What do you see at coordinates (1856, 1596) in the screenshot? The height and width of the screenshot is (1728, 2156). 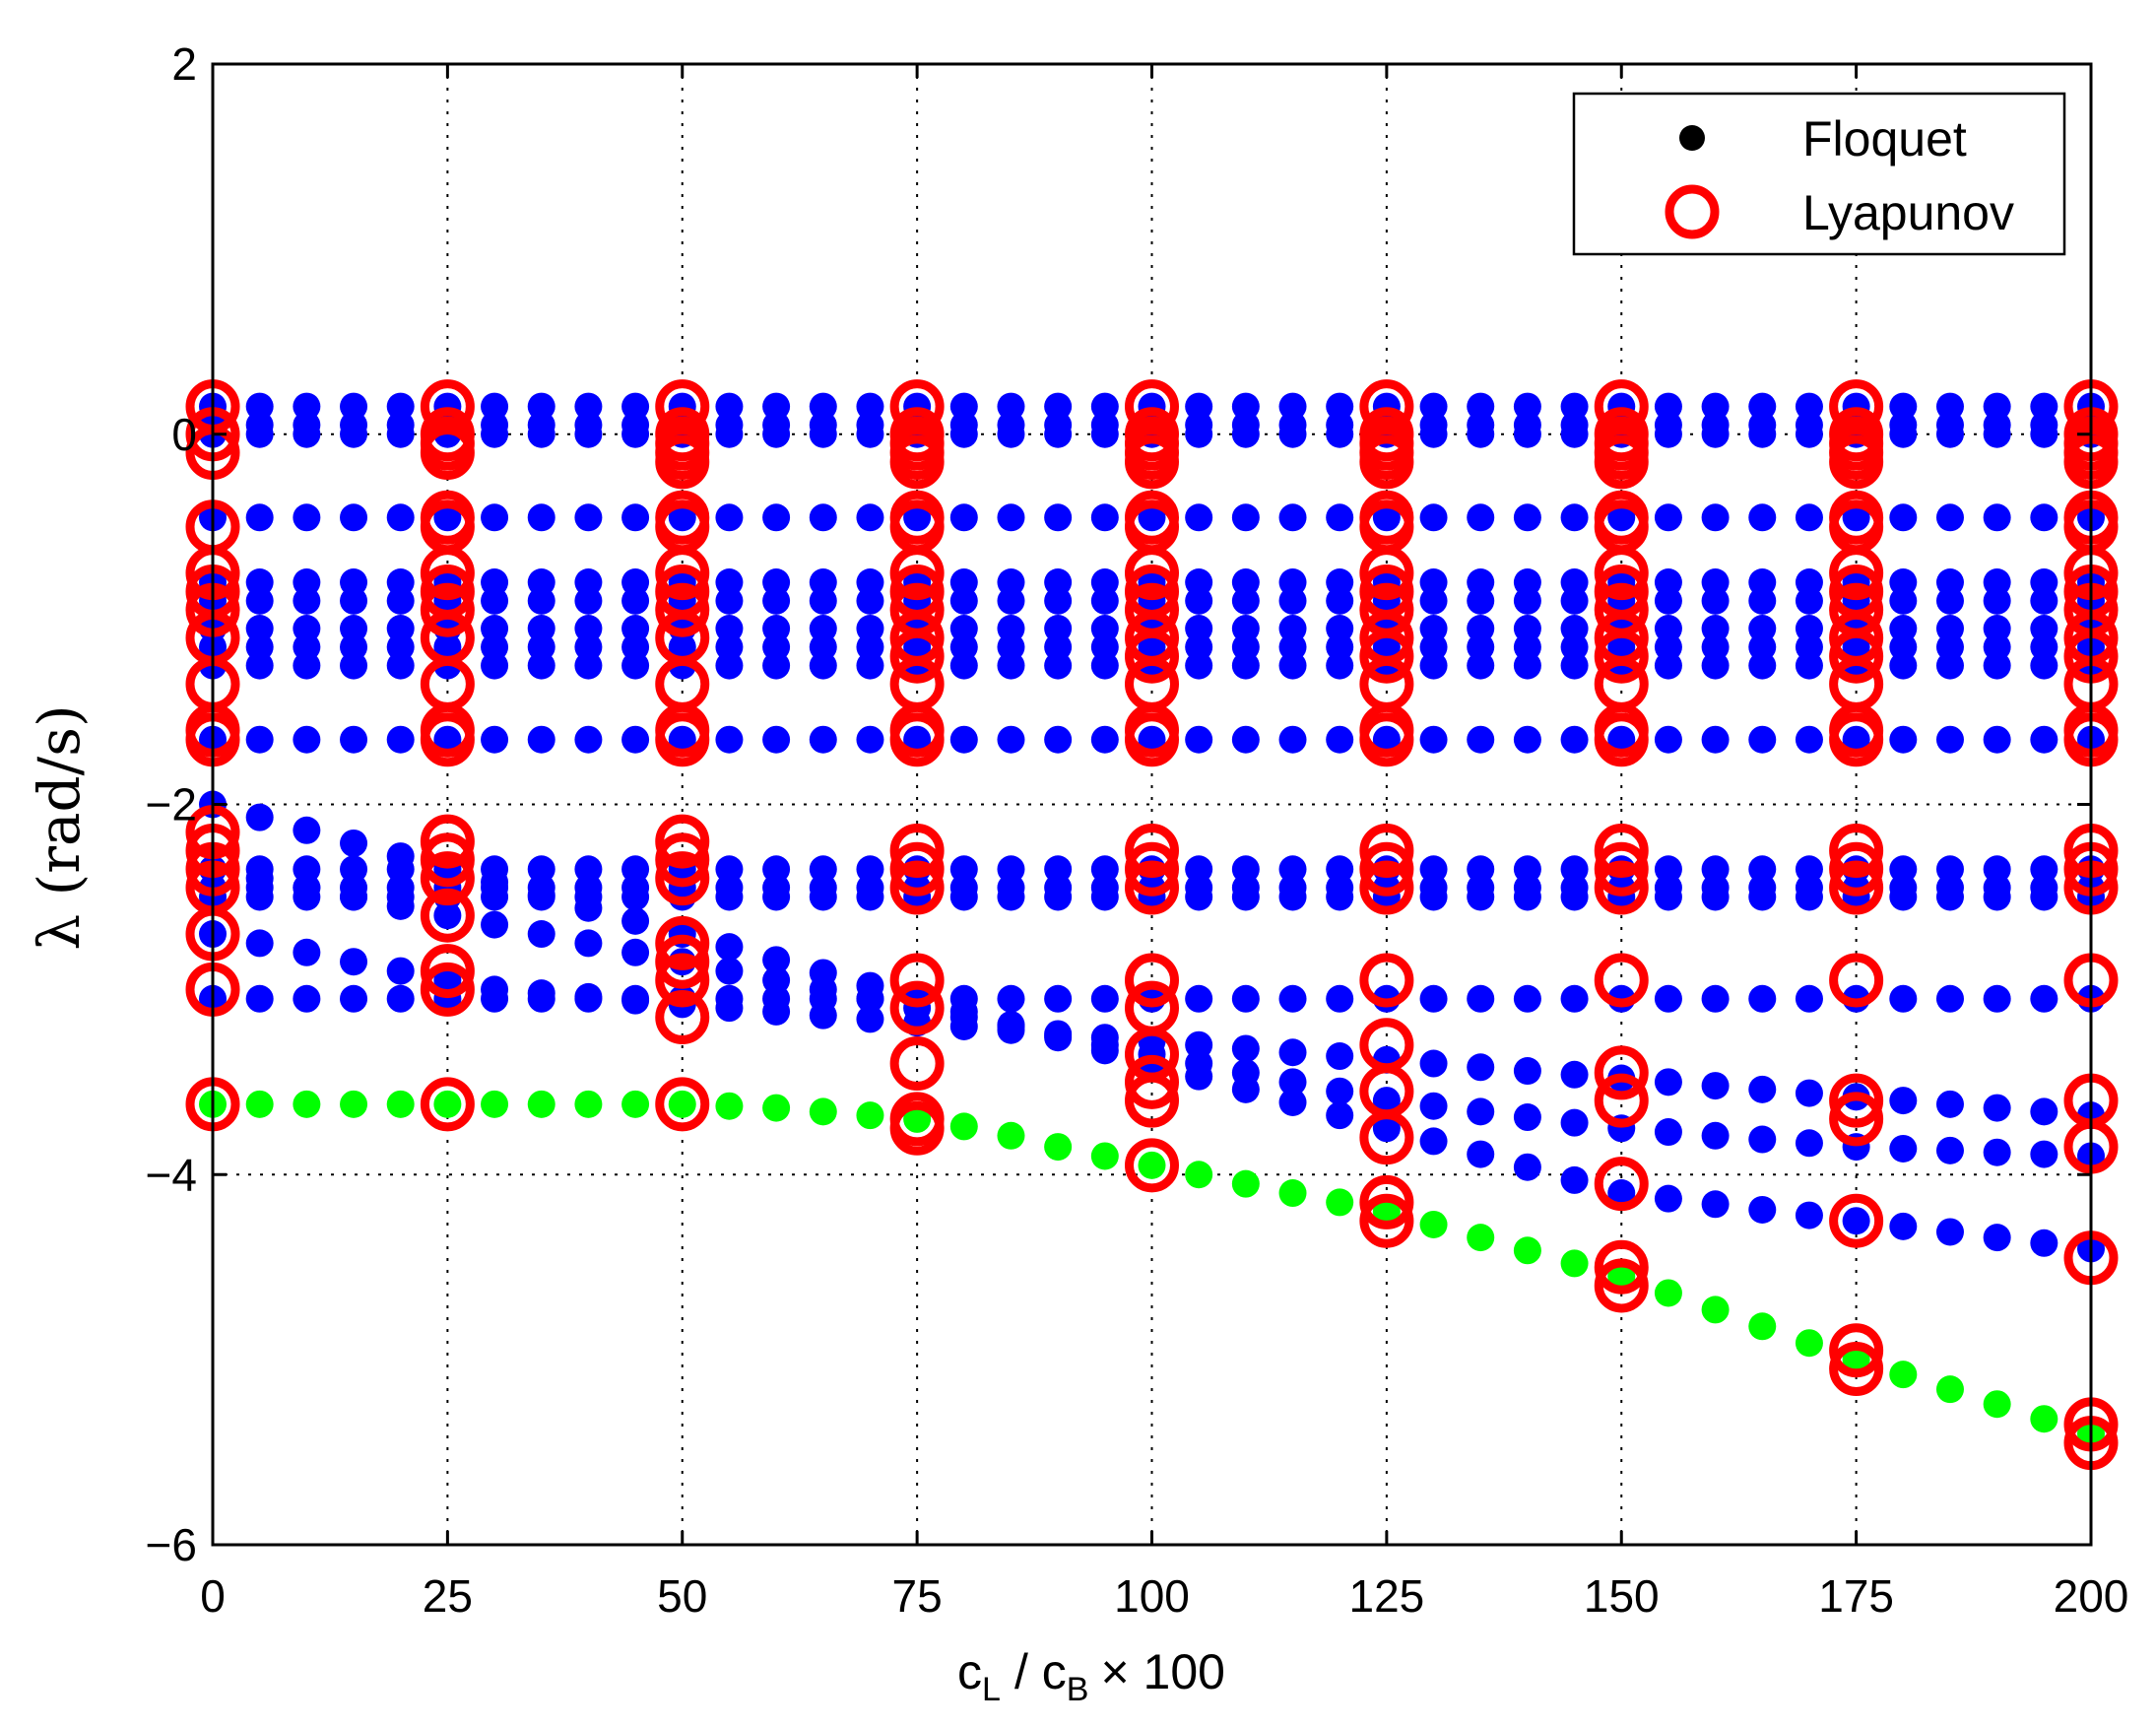 I see `x-tick-label: 175` at bounding box center [1856, 1596].